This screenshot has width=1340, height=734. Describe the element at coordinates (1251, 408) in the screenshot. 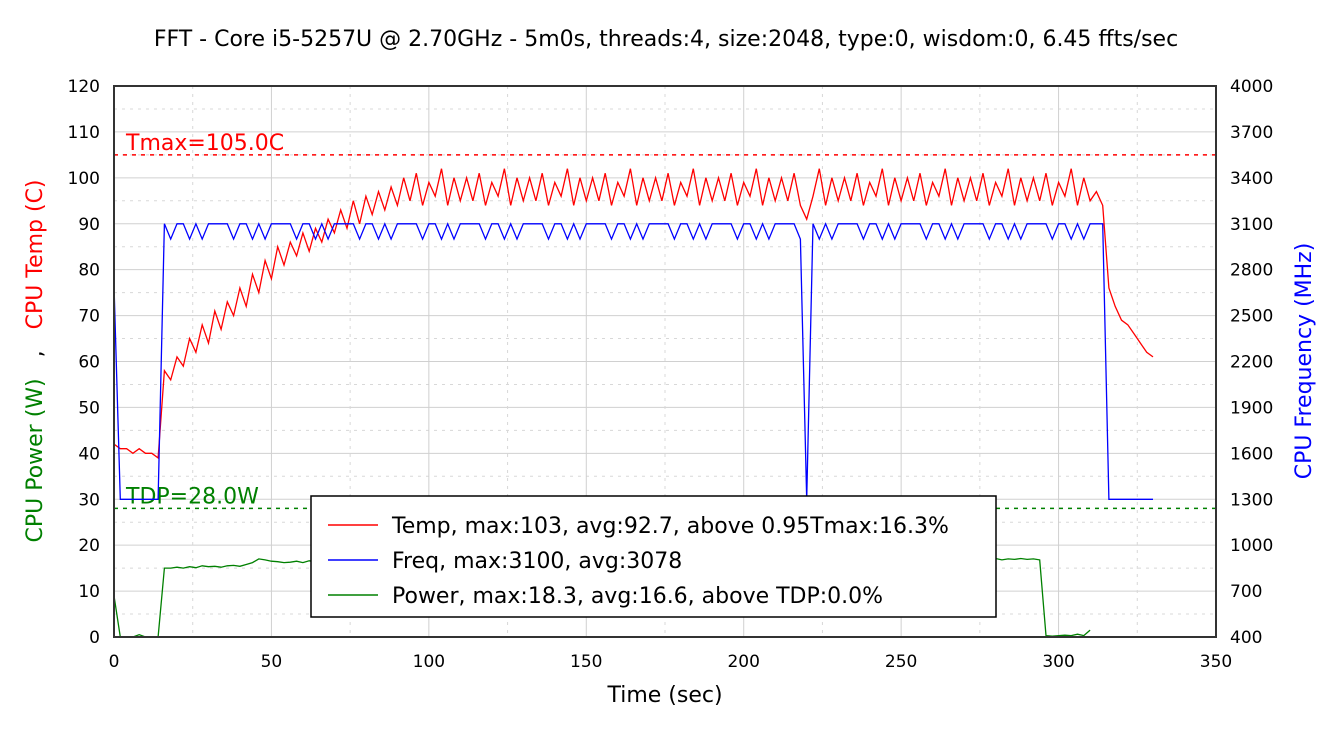

I see `y-tick-label-right: 1900` at that location.